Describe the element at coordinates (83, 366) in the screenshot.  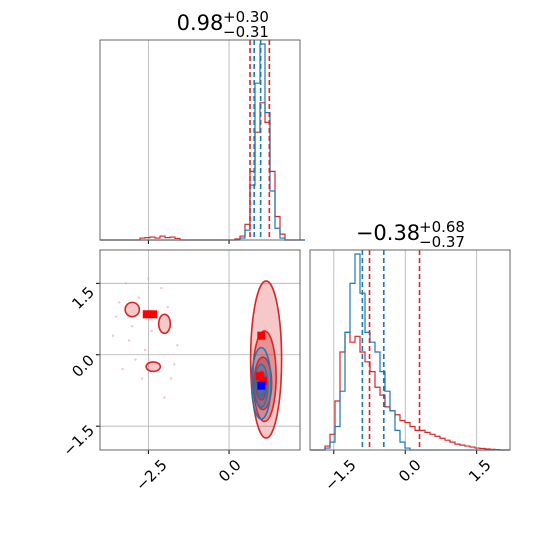
I see `tick-label-y-p2-0.0: 0.0` at that location.